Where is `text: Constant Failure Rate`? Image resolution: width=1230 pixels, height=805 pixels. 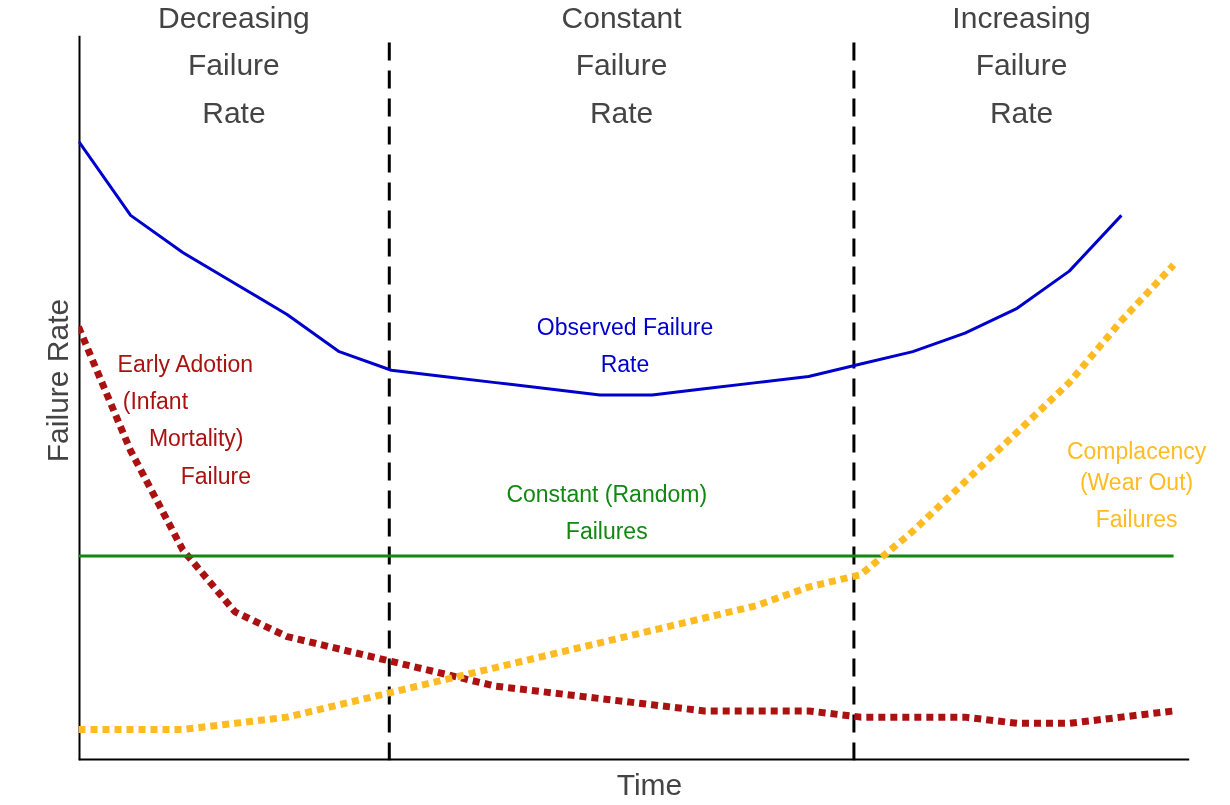 text: Constant Failure Rate is located at coordinates (622, 65).